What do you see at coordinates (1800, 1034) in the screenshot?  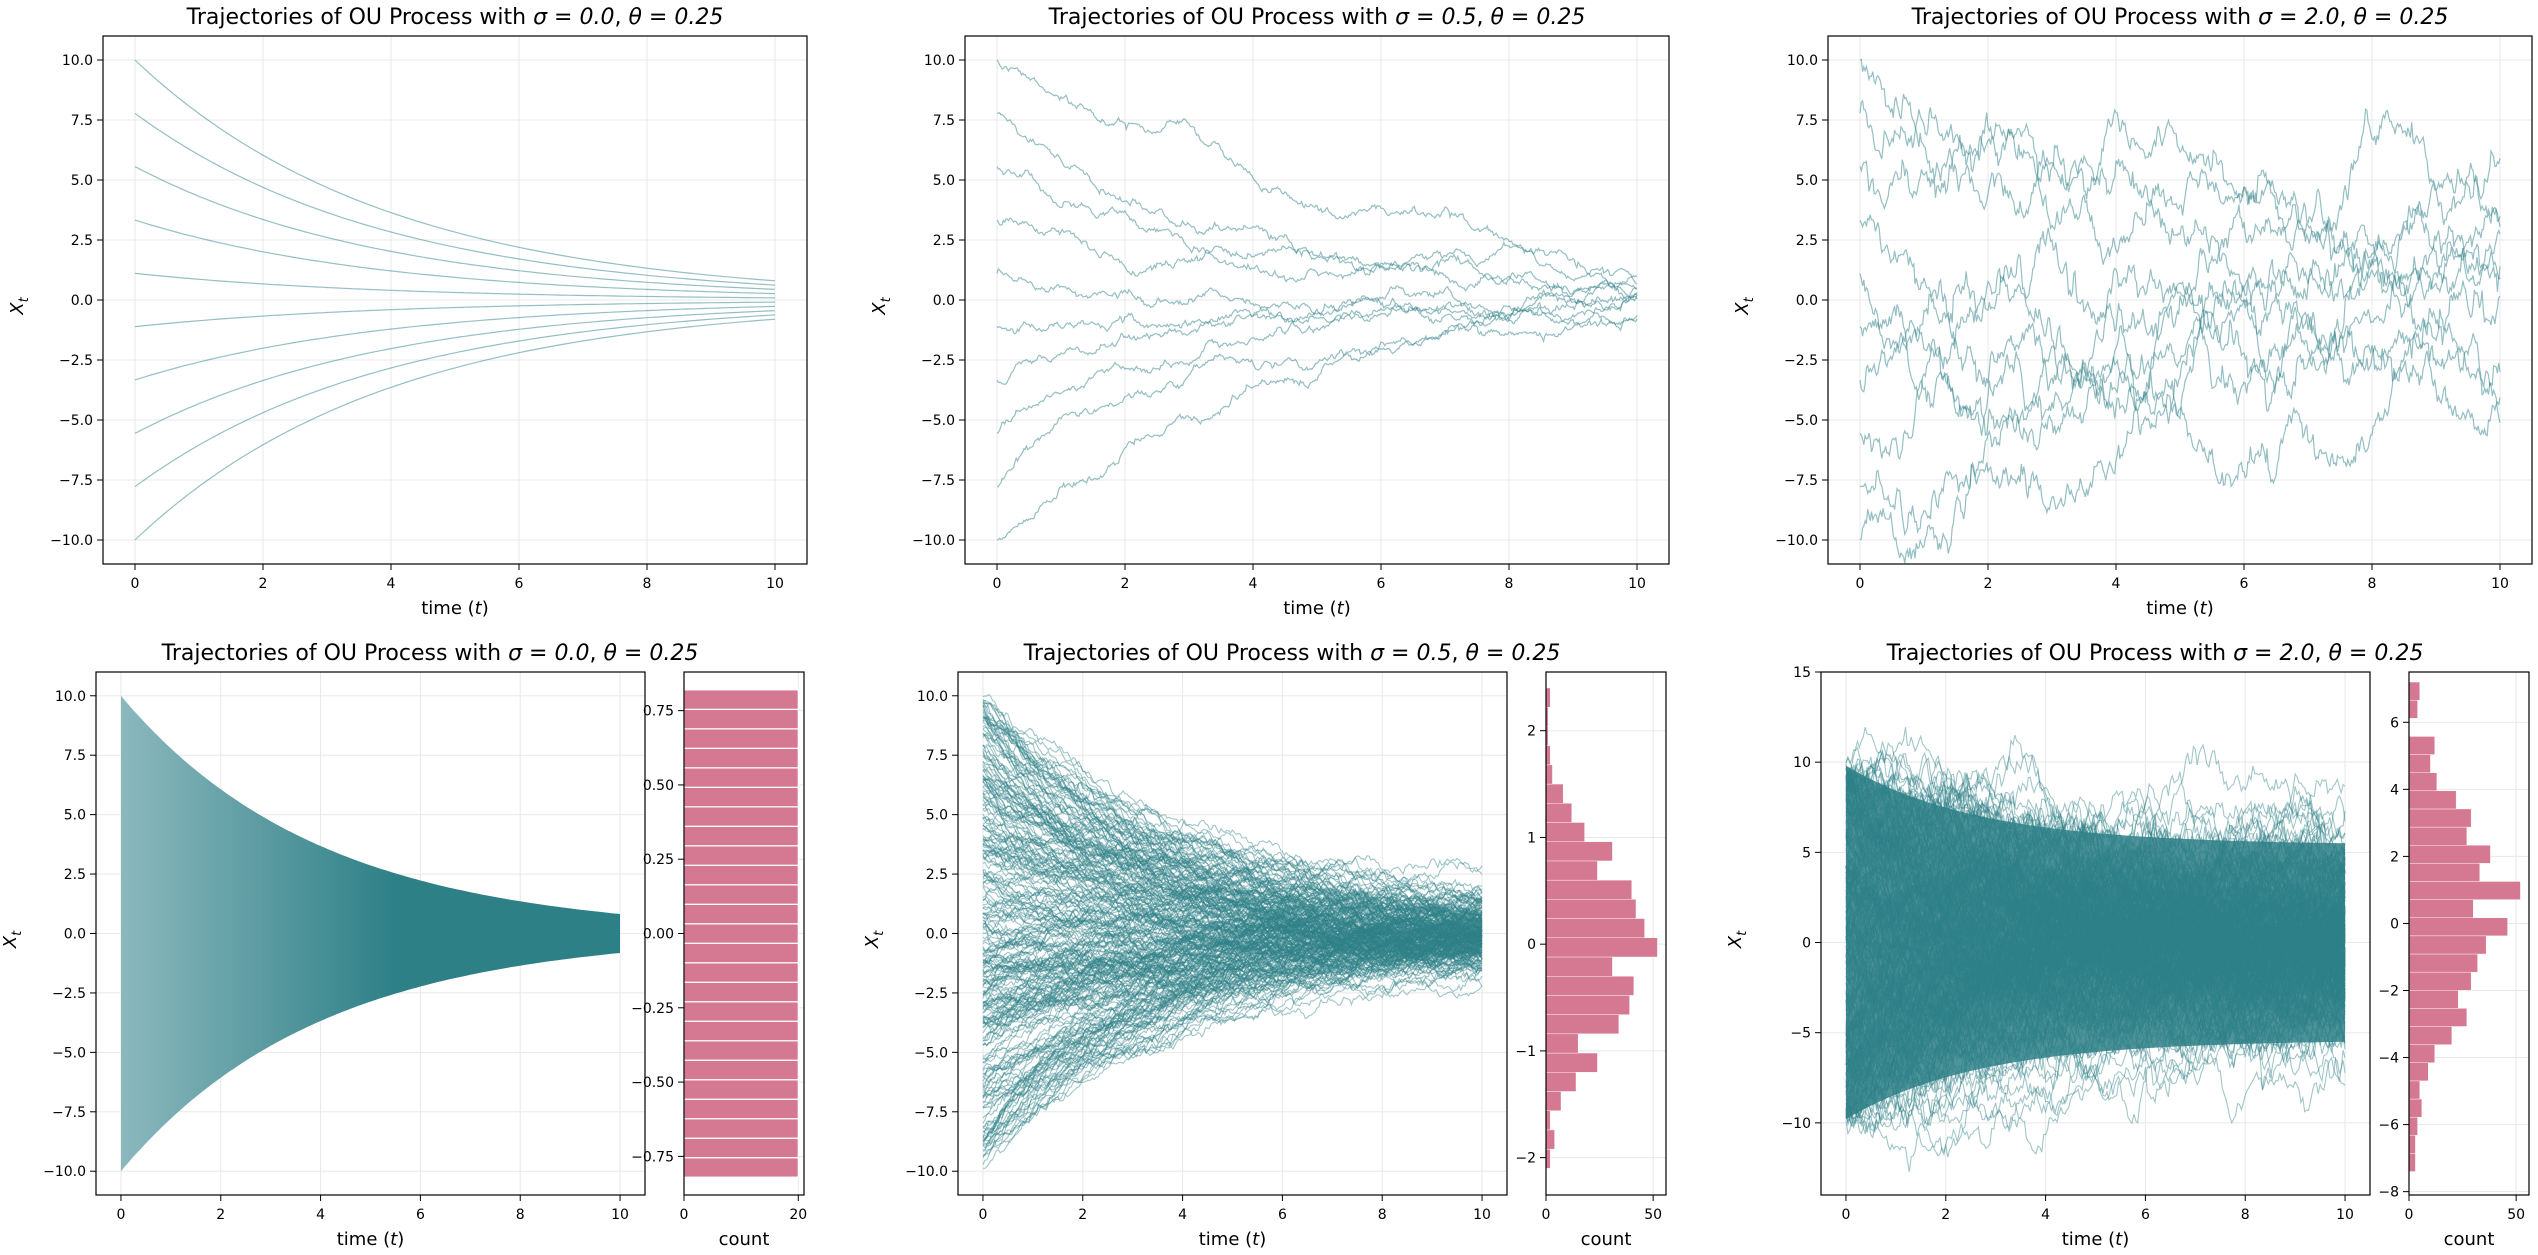 I see `y-tick-label: −5` at bounding box center [1800, 1034].